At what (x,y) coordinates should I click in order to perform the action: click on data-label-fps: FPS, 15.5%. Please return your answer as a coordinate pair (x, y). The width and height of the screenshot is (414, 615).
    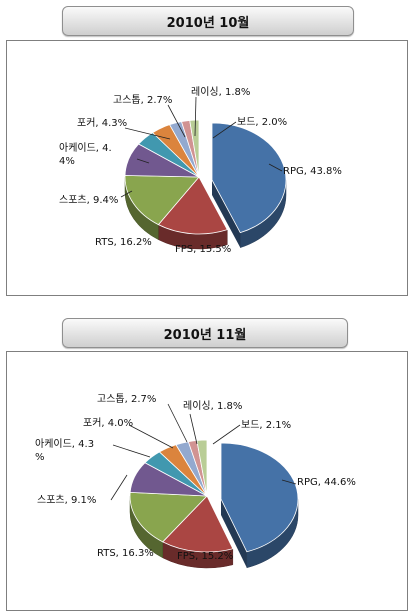
    Looking at the image, I should click on (203, 249).